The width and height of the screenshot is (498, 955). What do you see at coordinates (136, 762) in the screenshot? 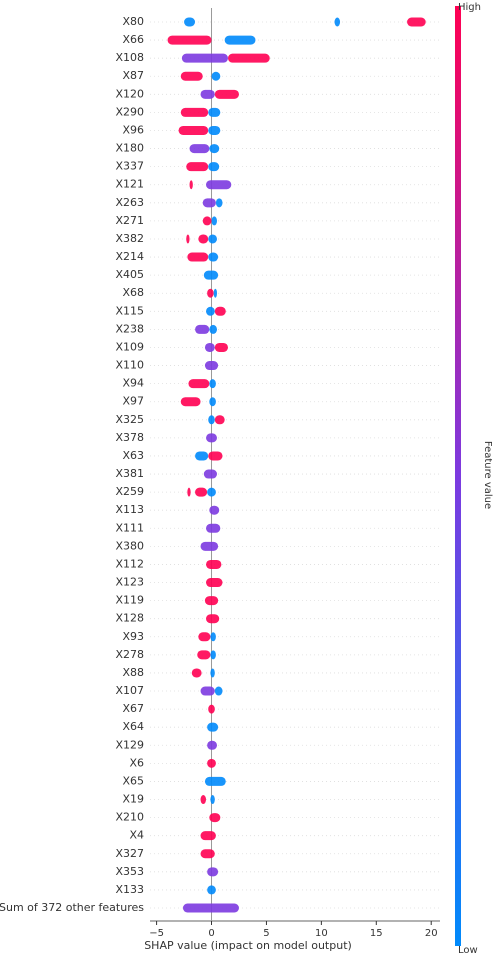
I see `feature-label: X6` at bounding box center [136, 762].